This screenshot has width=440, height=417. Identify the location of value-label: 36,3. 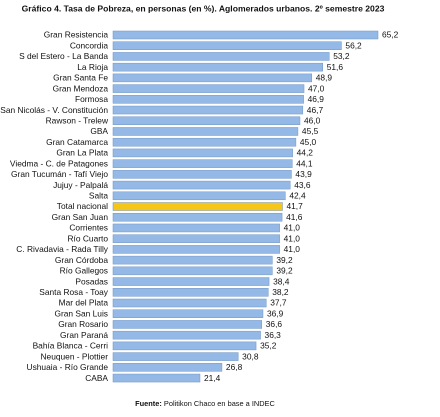
(273, 335).